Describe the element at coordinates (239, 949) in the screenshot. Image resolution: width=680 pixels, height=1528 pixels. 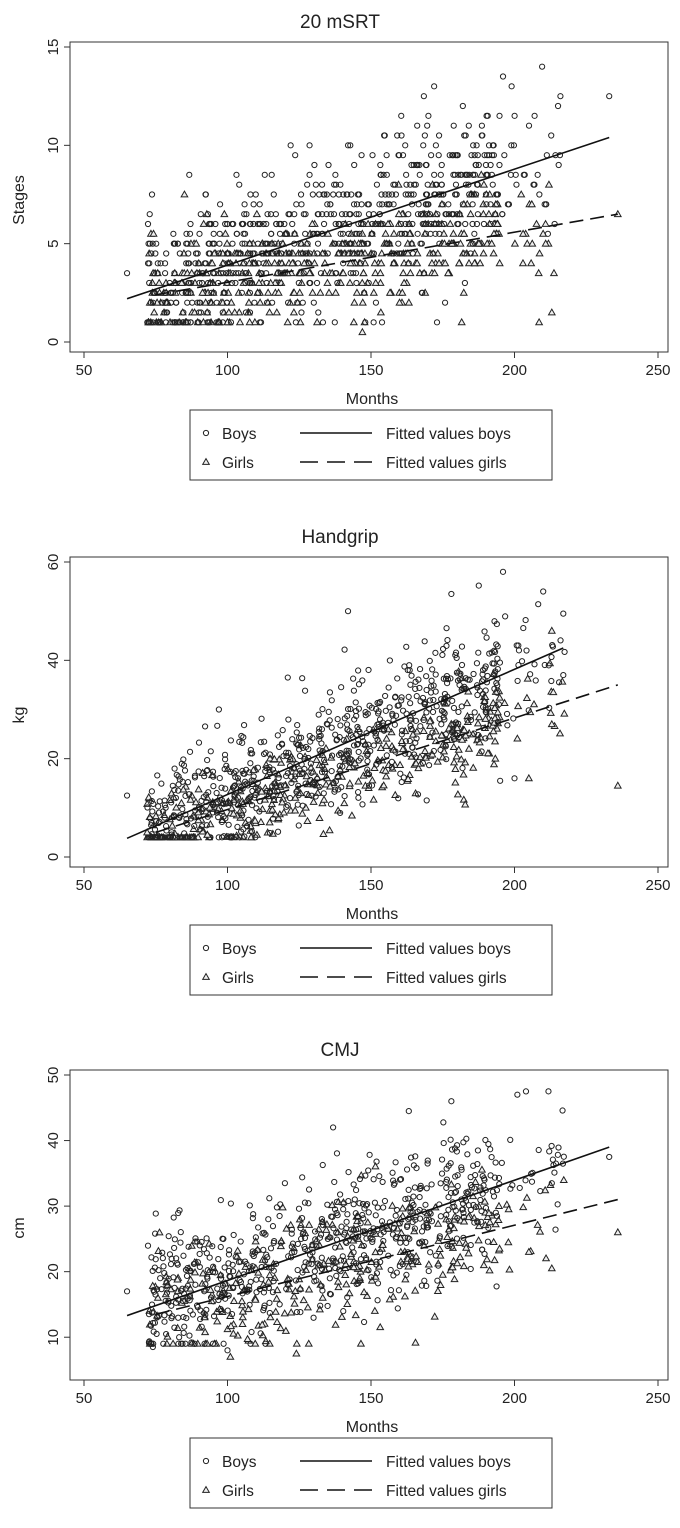
I see `legend-boys-label: Boys` at that location.